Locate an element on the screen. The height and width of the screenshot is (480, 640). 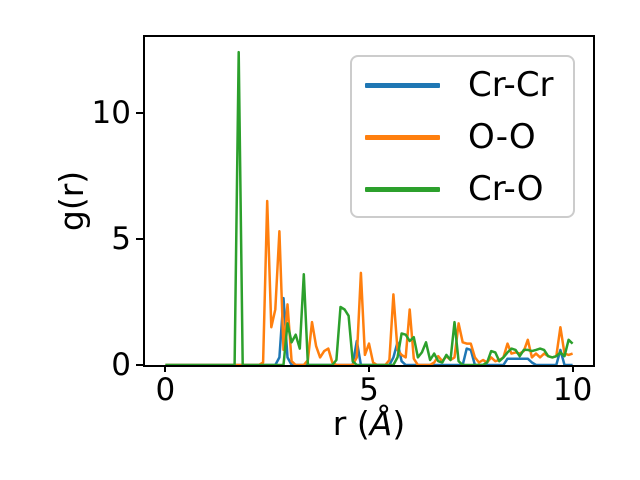
y-tick-label-10: 10 is located at coordinates (111, 112).